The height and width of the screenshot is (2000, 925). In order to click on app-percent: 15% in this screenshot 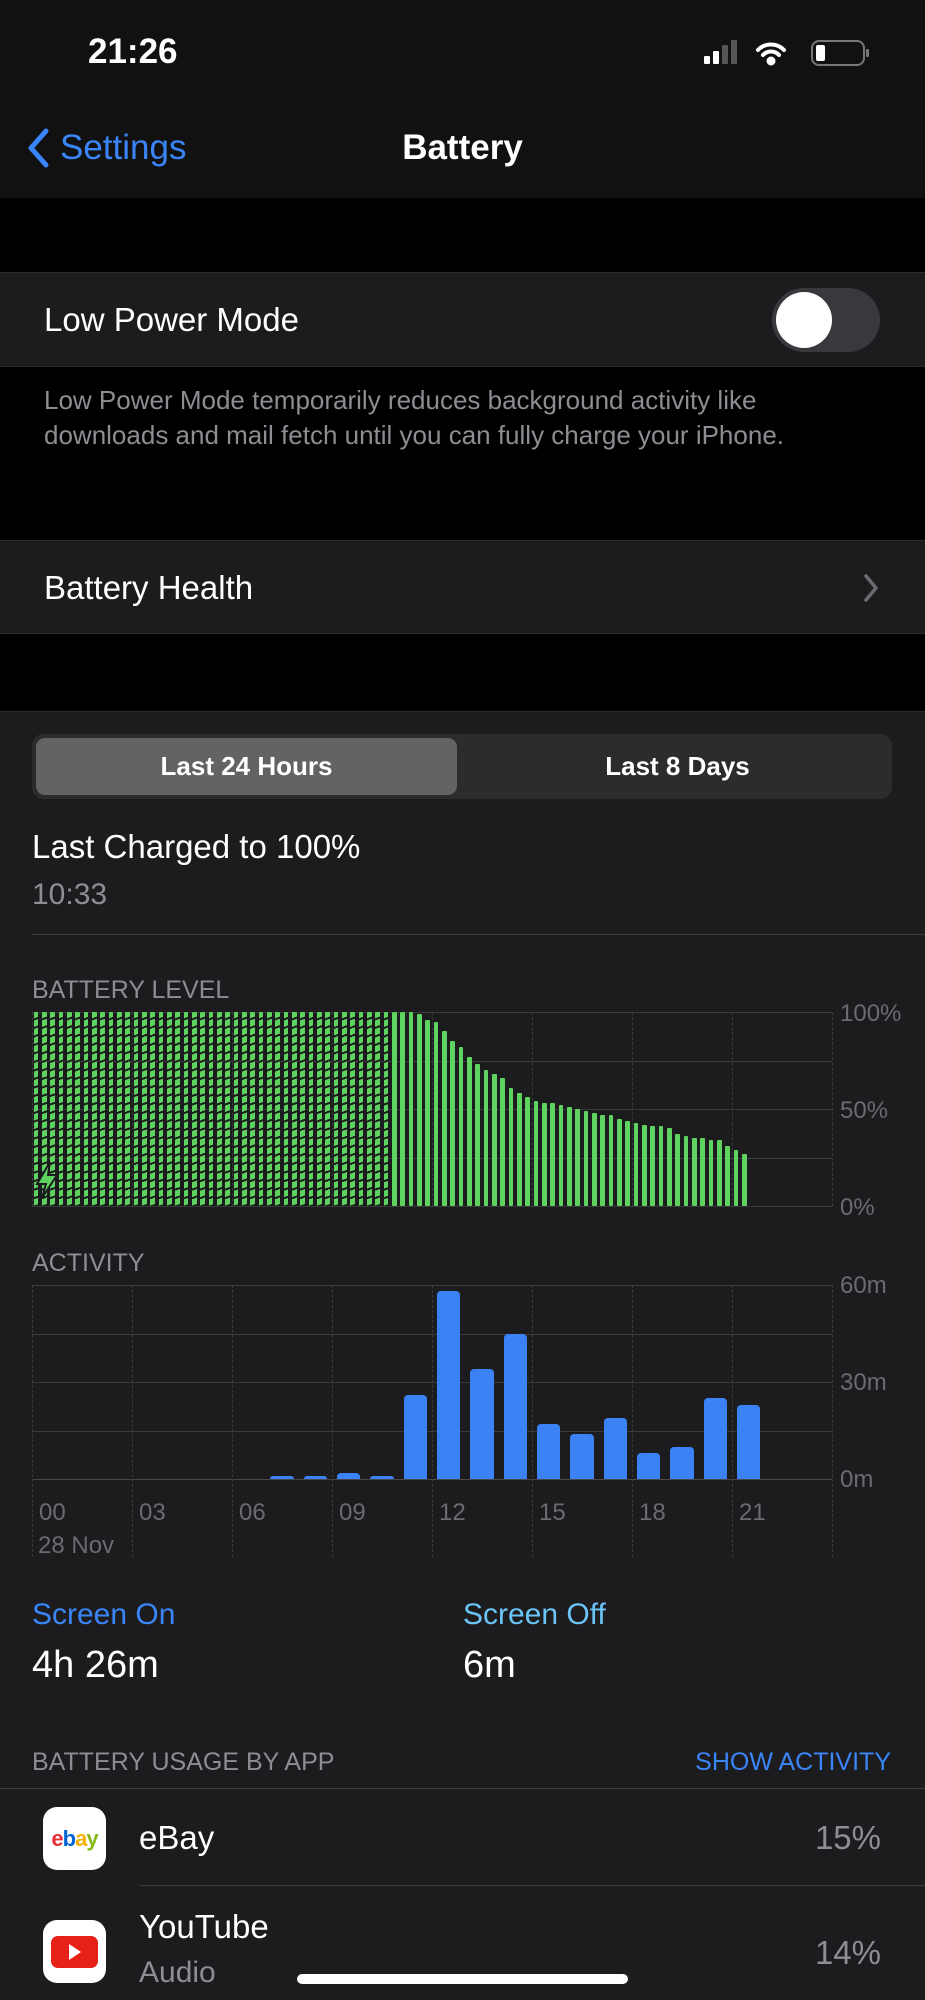, I will do `click(847, 1837)`.